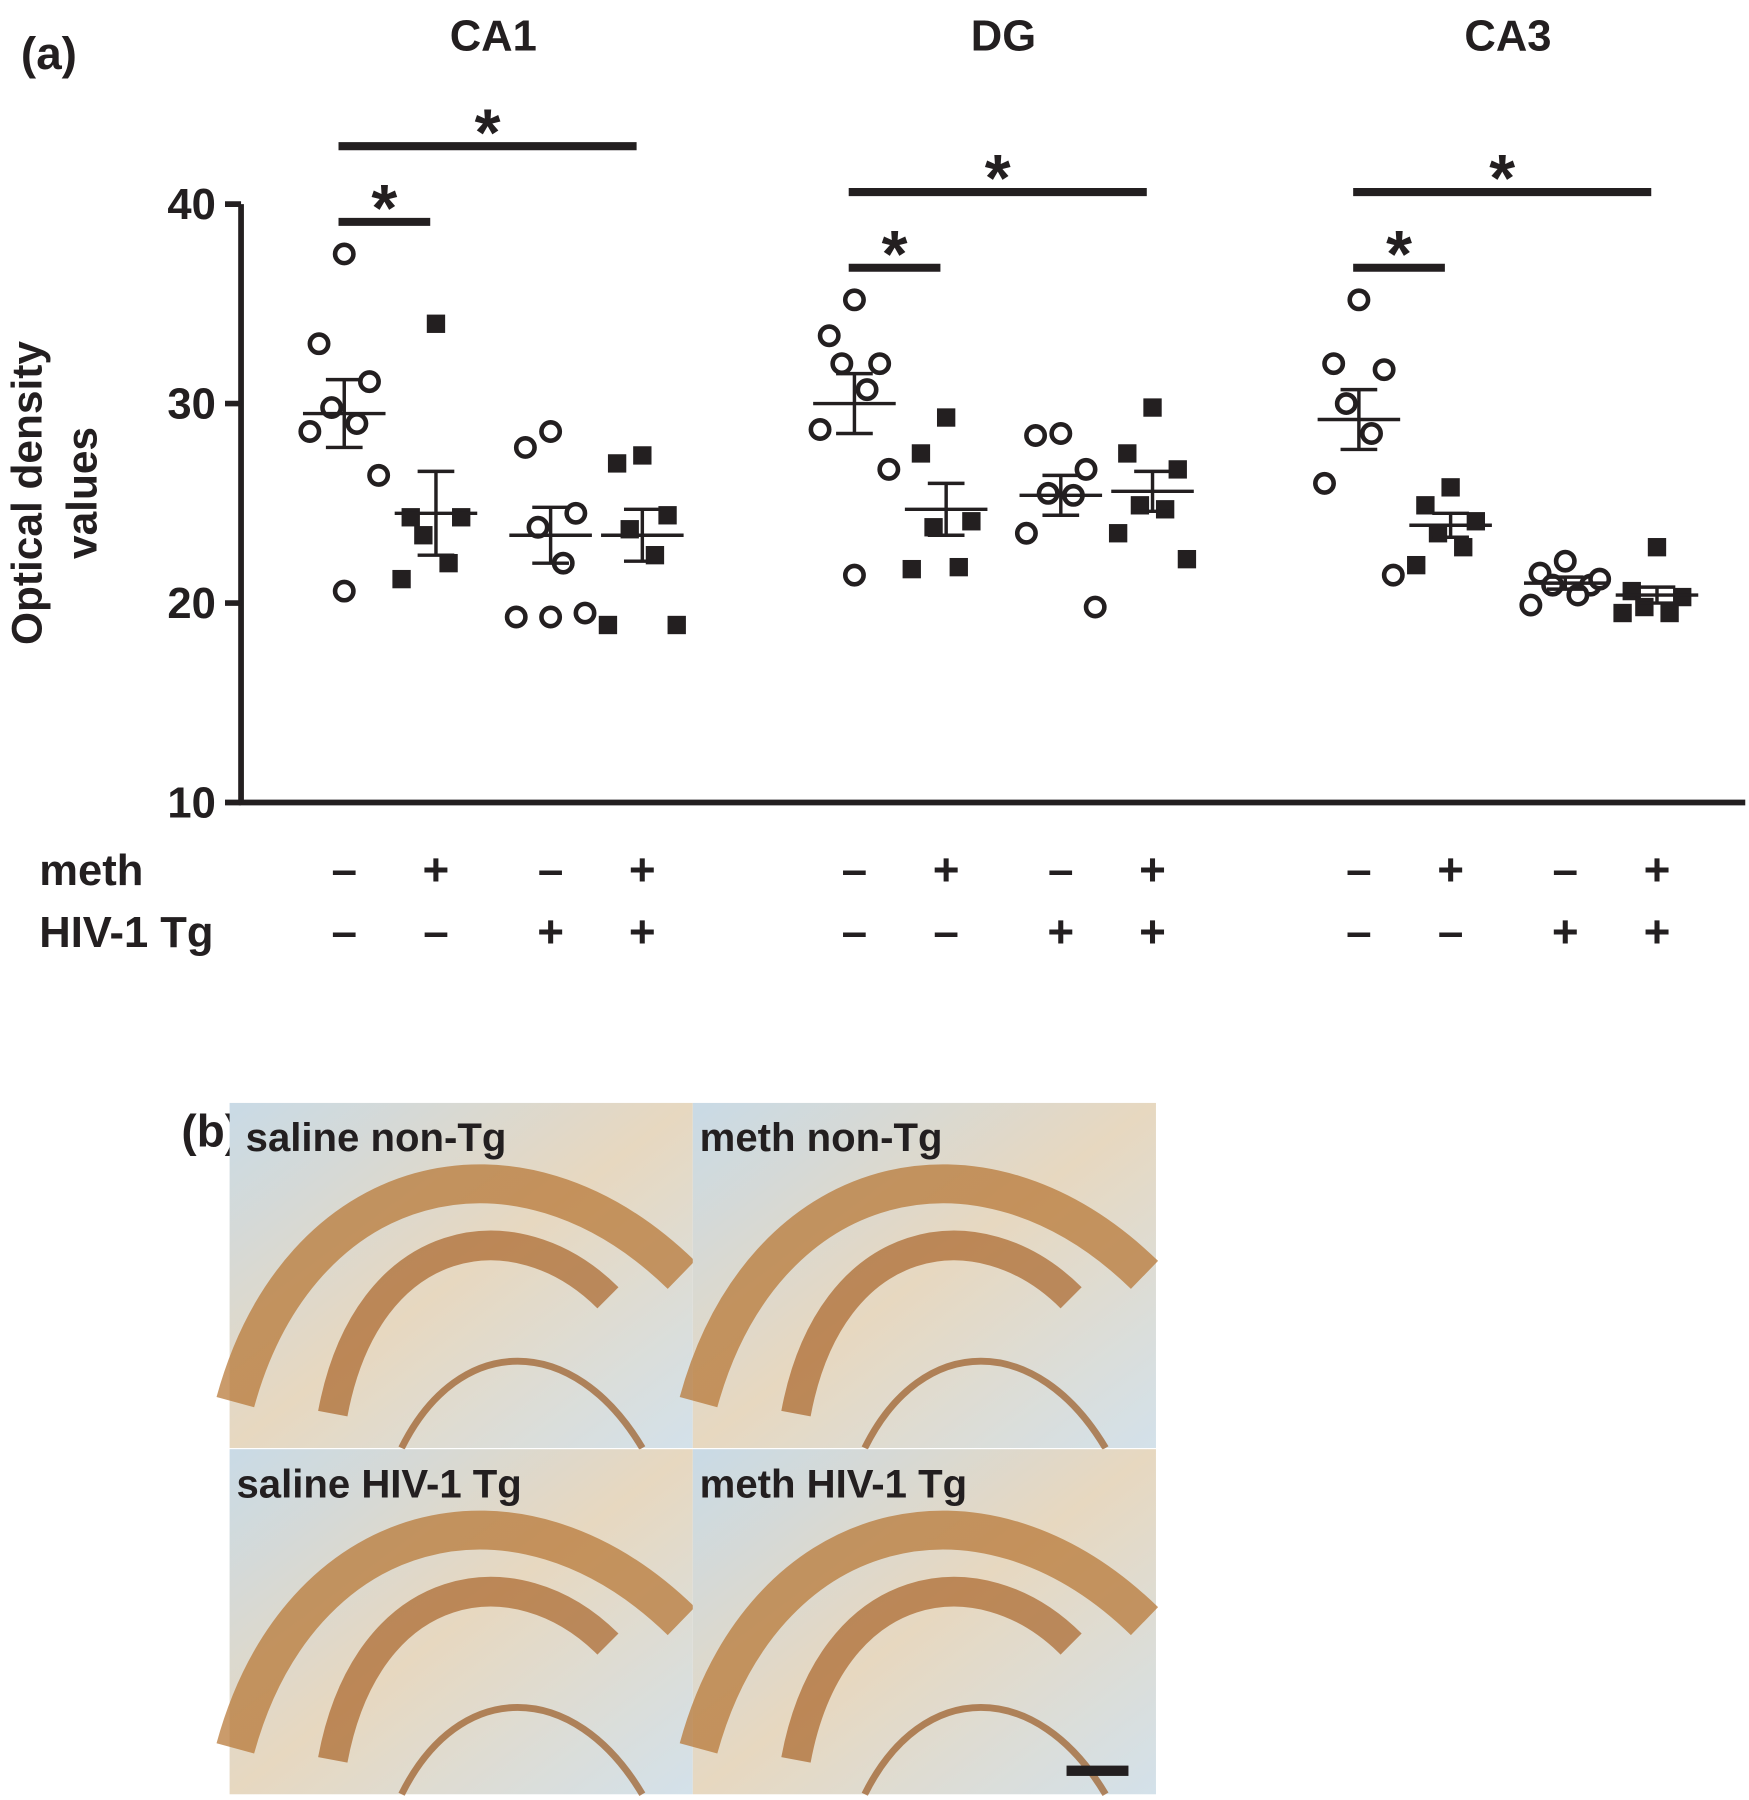  I want to click on micrograph-label: meth HIV-1 Tg, so click(833, 1483).